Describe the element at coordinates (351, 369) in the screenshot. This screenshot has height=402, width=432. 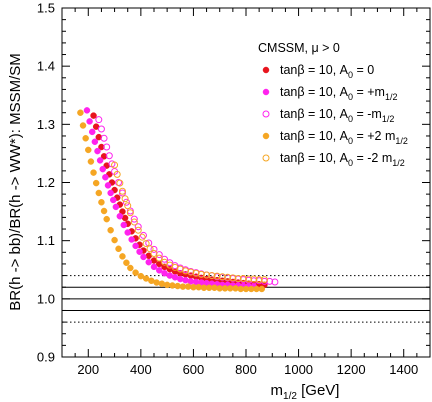
I see `x-tick-label: 1200` at that location.